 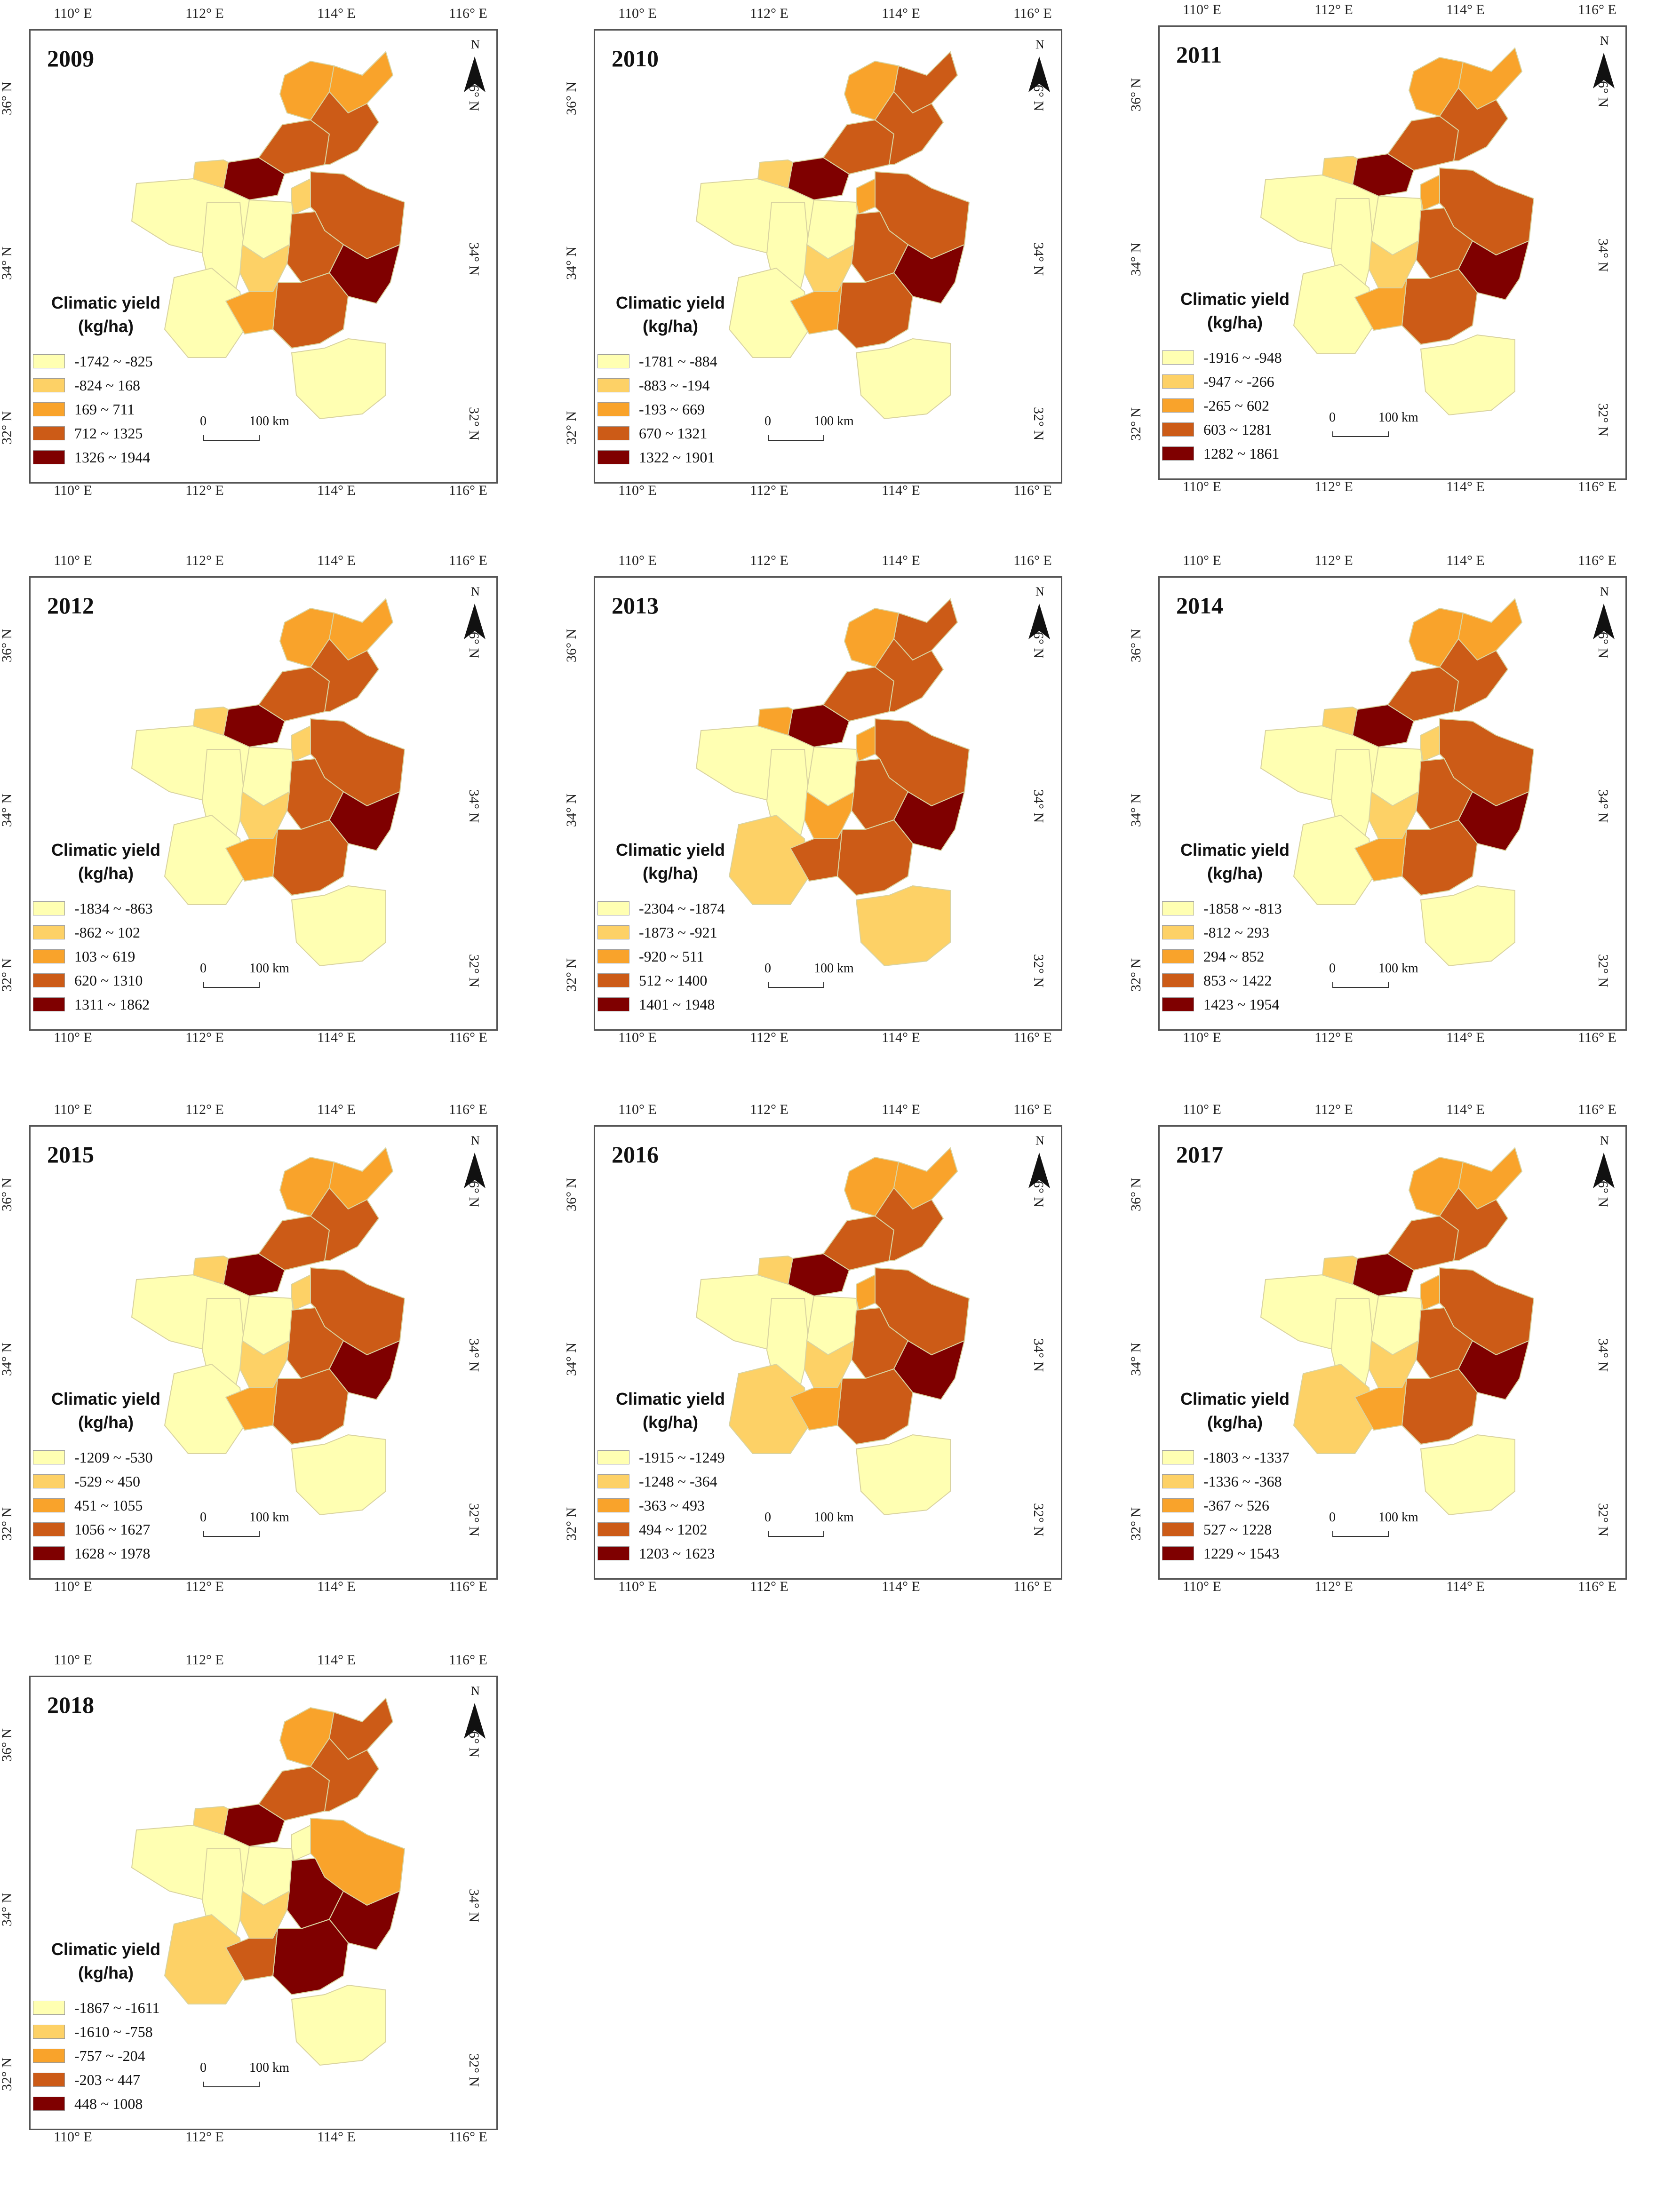 What do you see at coordinates (113, 361) in the screenshot?
I see `legend-range-label: -1742 ~ -825` at bounding box center [113, 361].